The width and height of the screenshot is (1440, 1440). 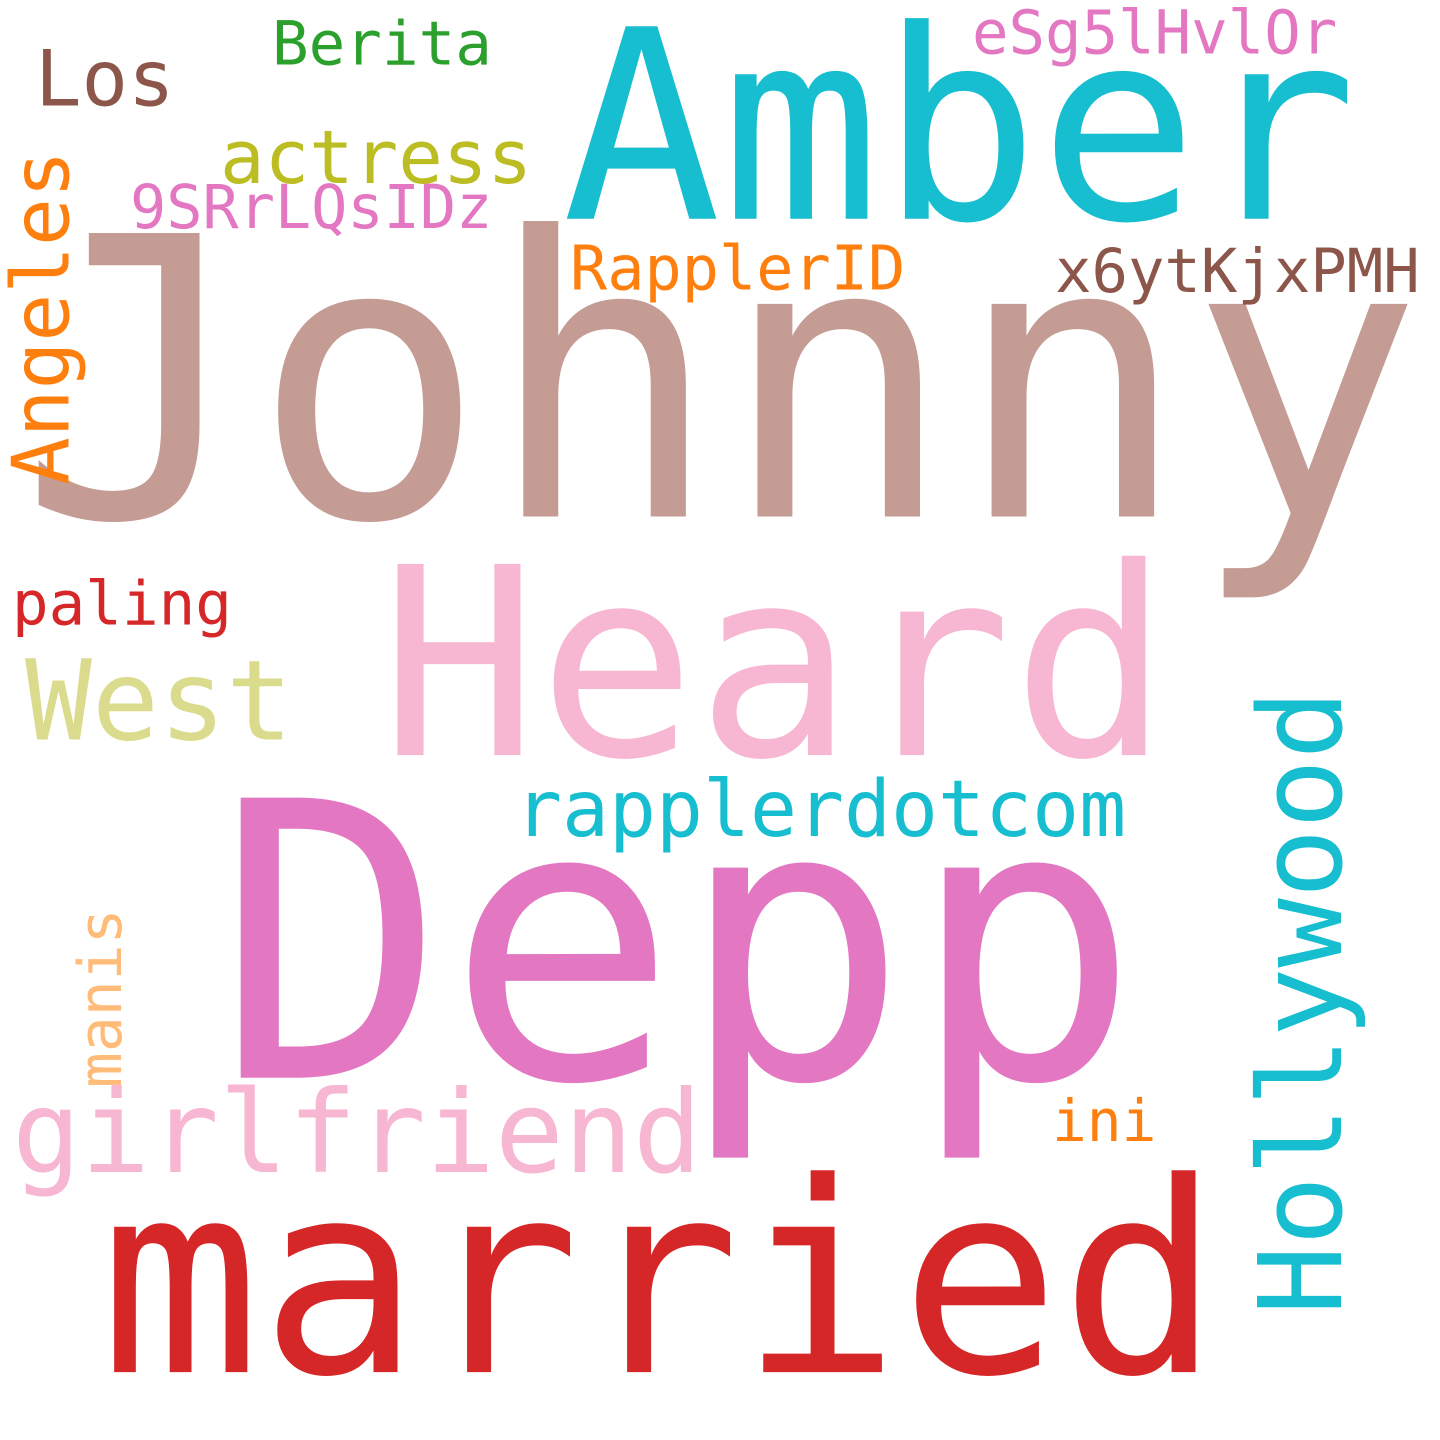 What do you see at coordinates (101, 998) in the screenshot?
I see `word-manis: manis` at bounding box center [101, 998].